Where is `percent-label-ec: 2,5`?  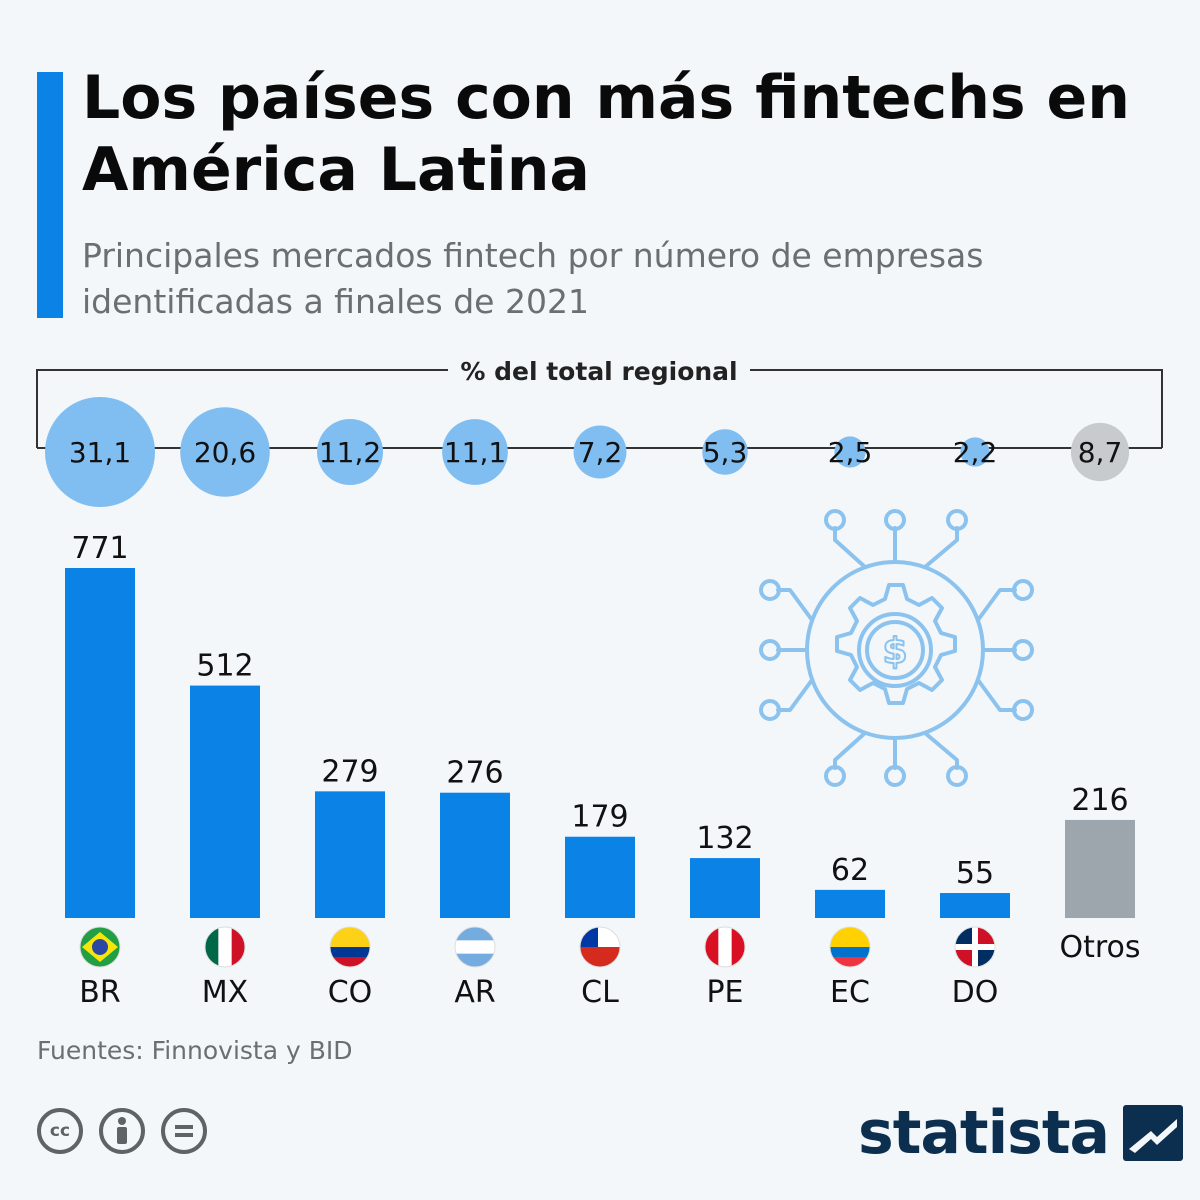
percent-label-ec: 2,5 is located at coordinates (850, 452).